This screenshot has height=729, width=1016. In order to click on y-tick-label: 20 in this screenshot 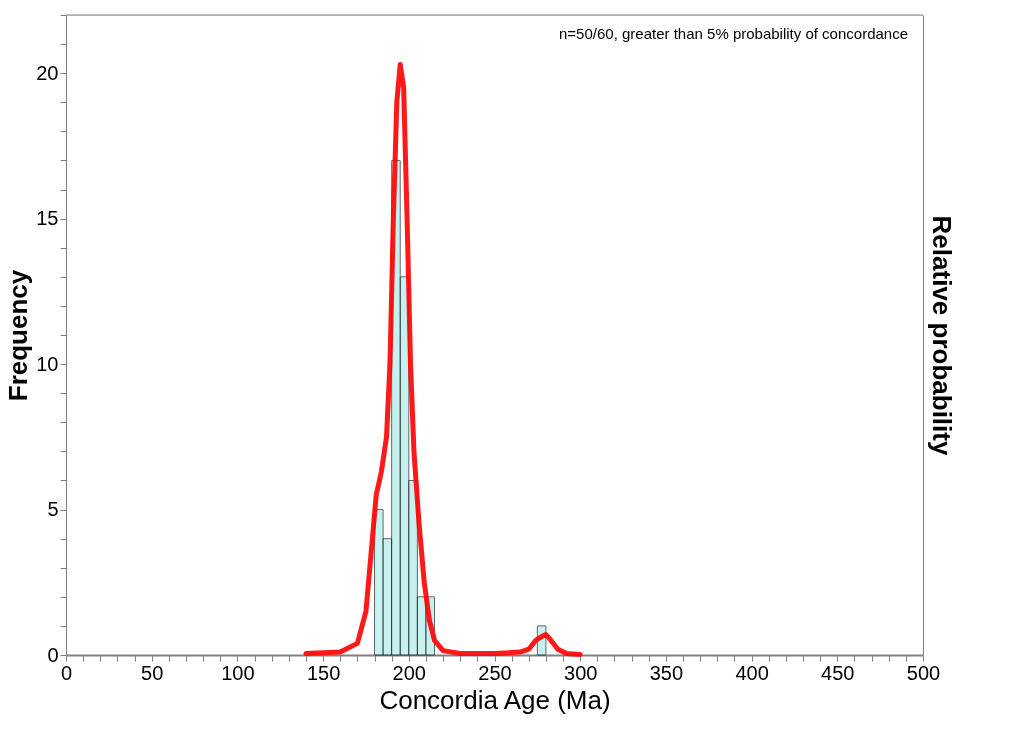, I will do `click(47, 72)`.